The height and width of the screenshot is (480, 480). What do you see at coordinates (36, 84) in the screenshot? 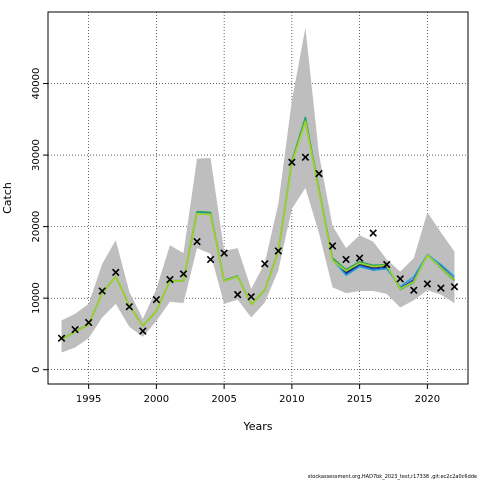
I see `y-tick-label-4: 40000` at bounding box center [36, 84].